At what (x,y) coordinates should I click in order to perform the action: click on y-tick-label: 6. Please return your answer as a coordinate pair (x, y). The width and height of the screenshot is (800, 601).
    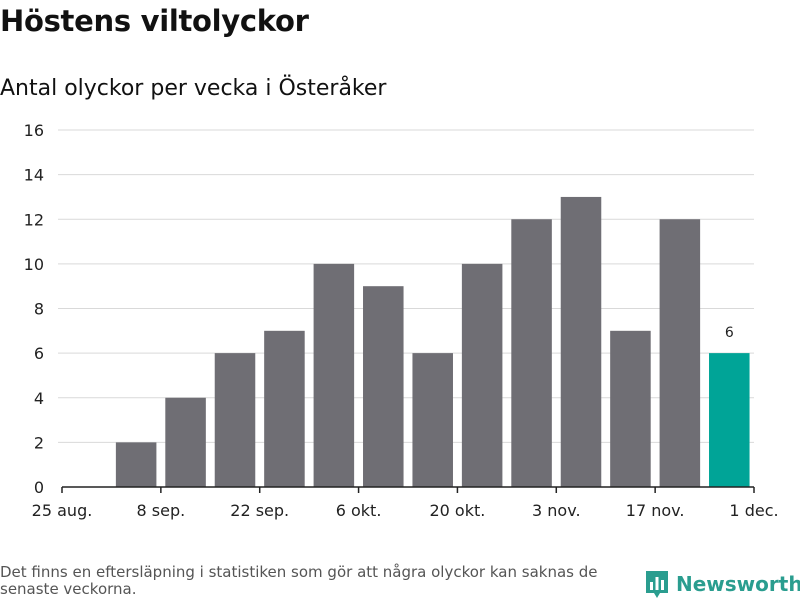
    Looking at the image, I should click on (39, 353).